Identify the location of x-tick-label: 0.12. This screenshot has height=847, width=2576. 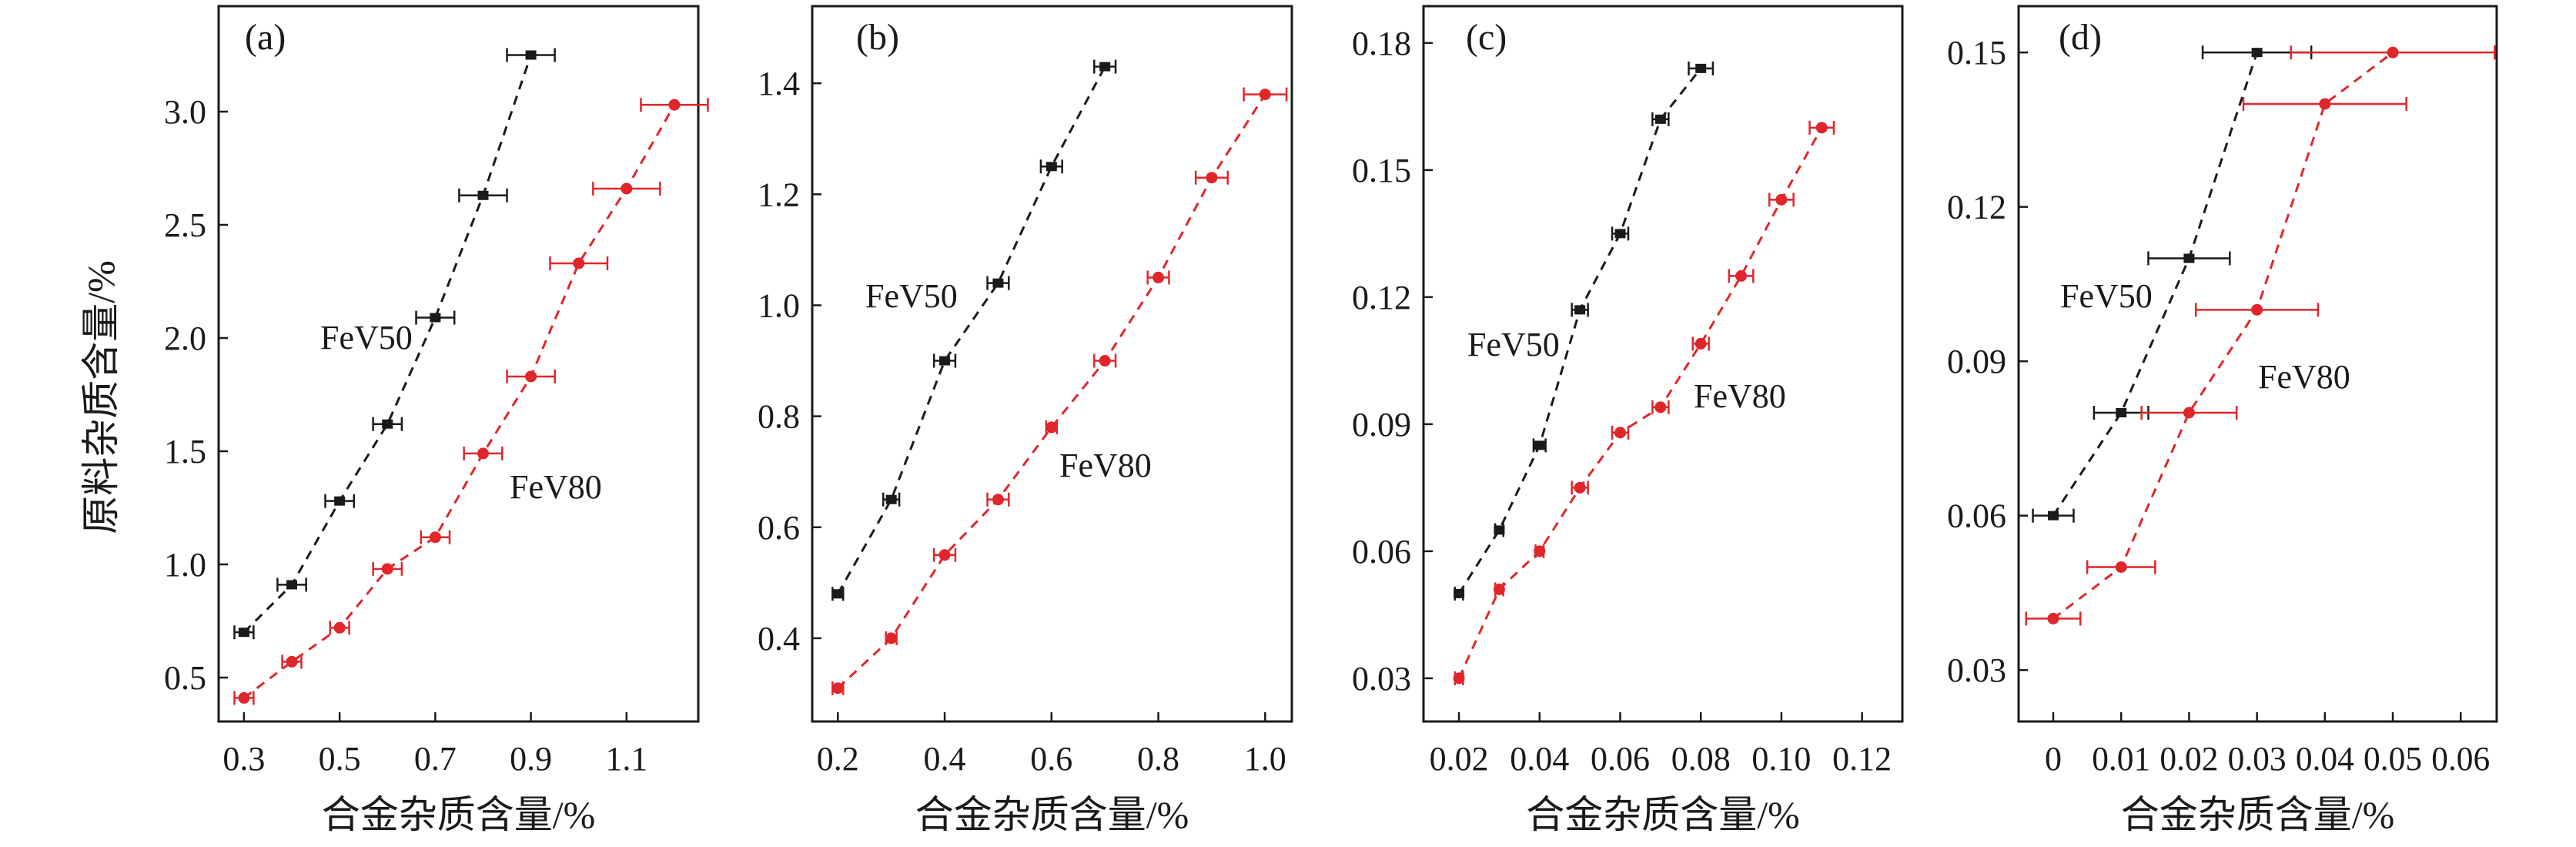
(1862, 759).